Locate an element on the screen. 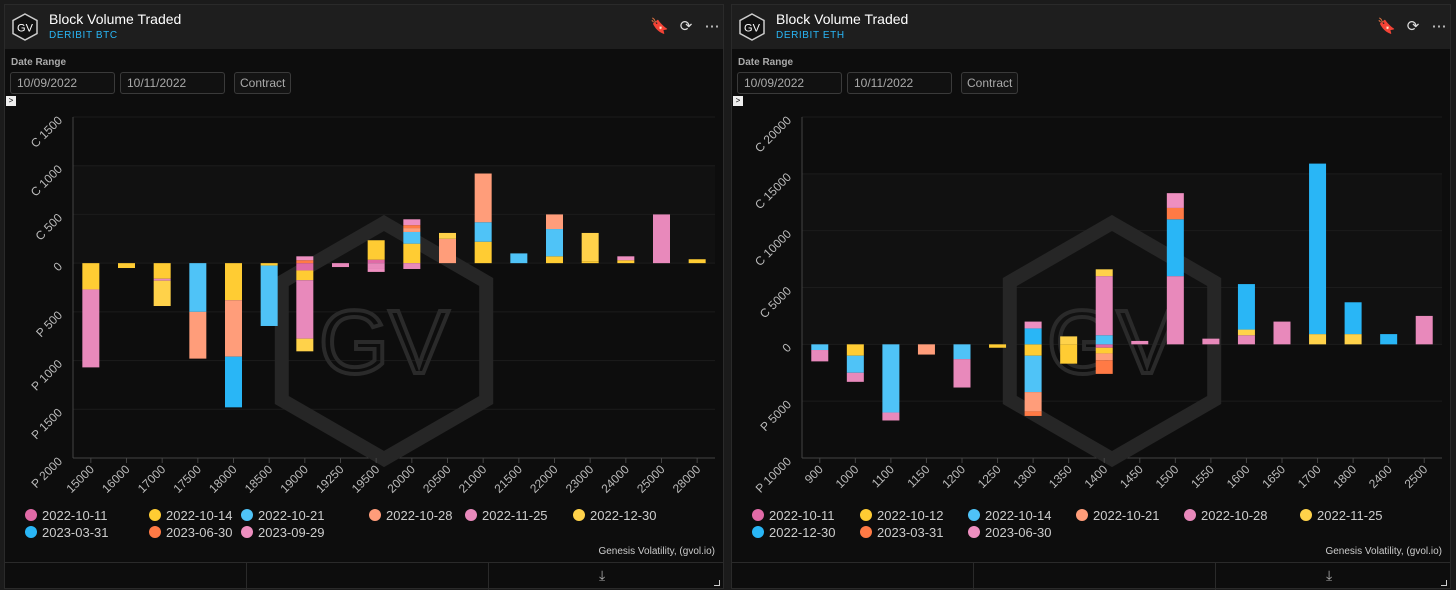 This screenshot has height=590, width=1456. download-icon: ⤓ is located at coordinates (1329, 575).